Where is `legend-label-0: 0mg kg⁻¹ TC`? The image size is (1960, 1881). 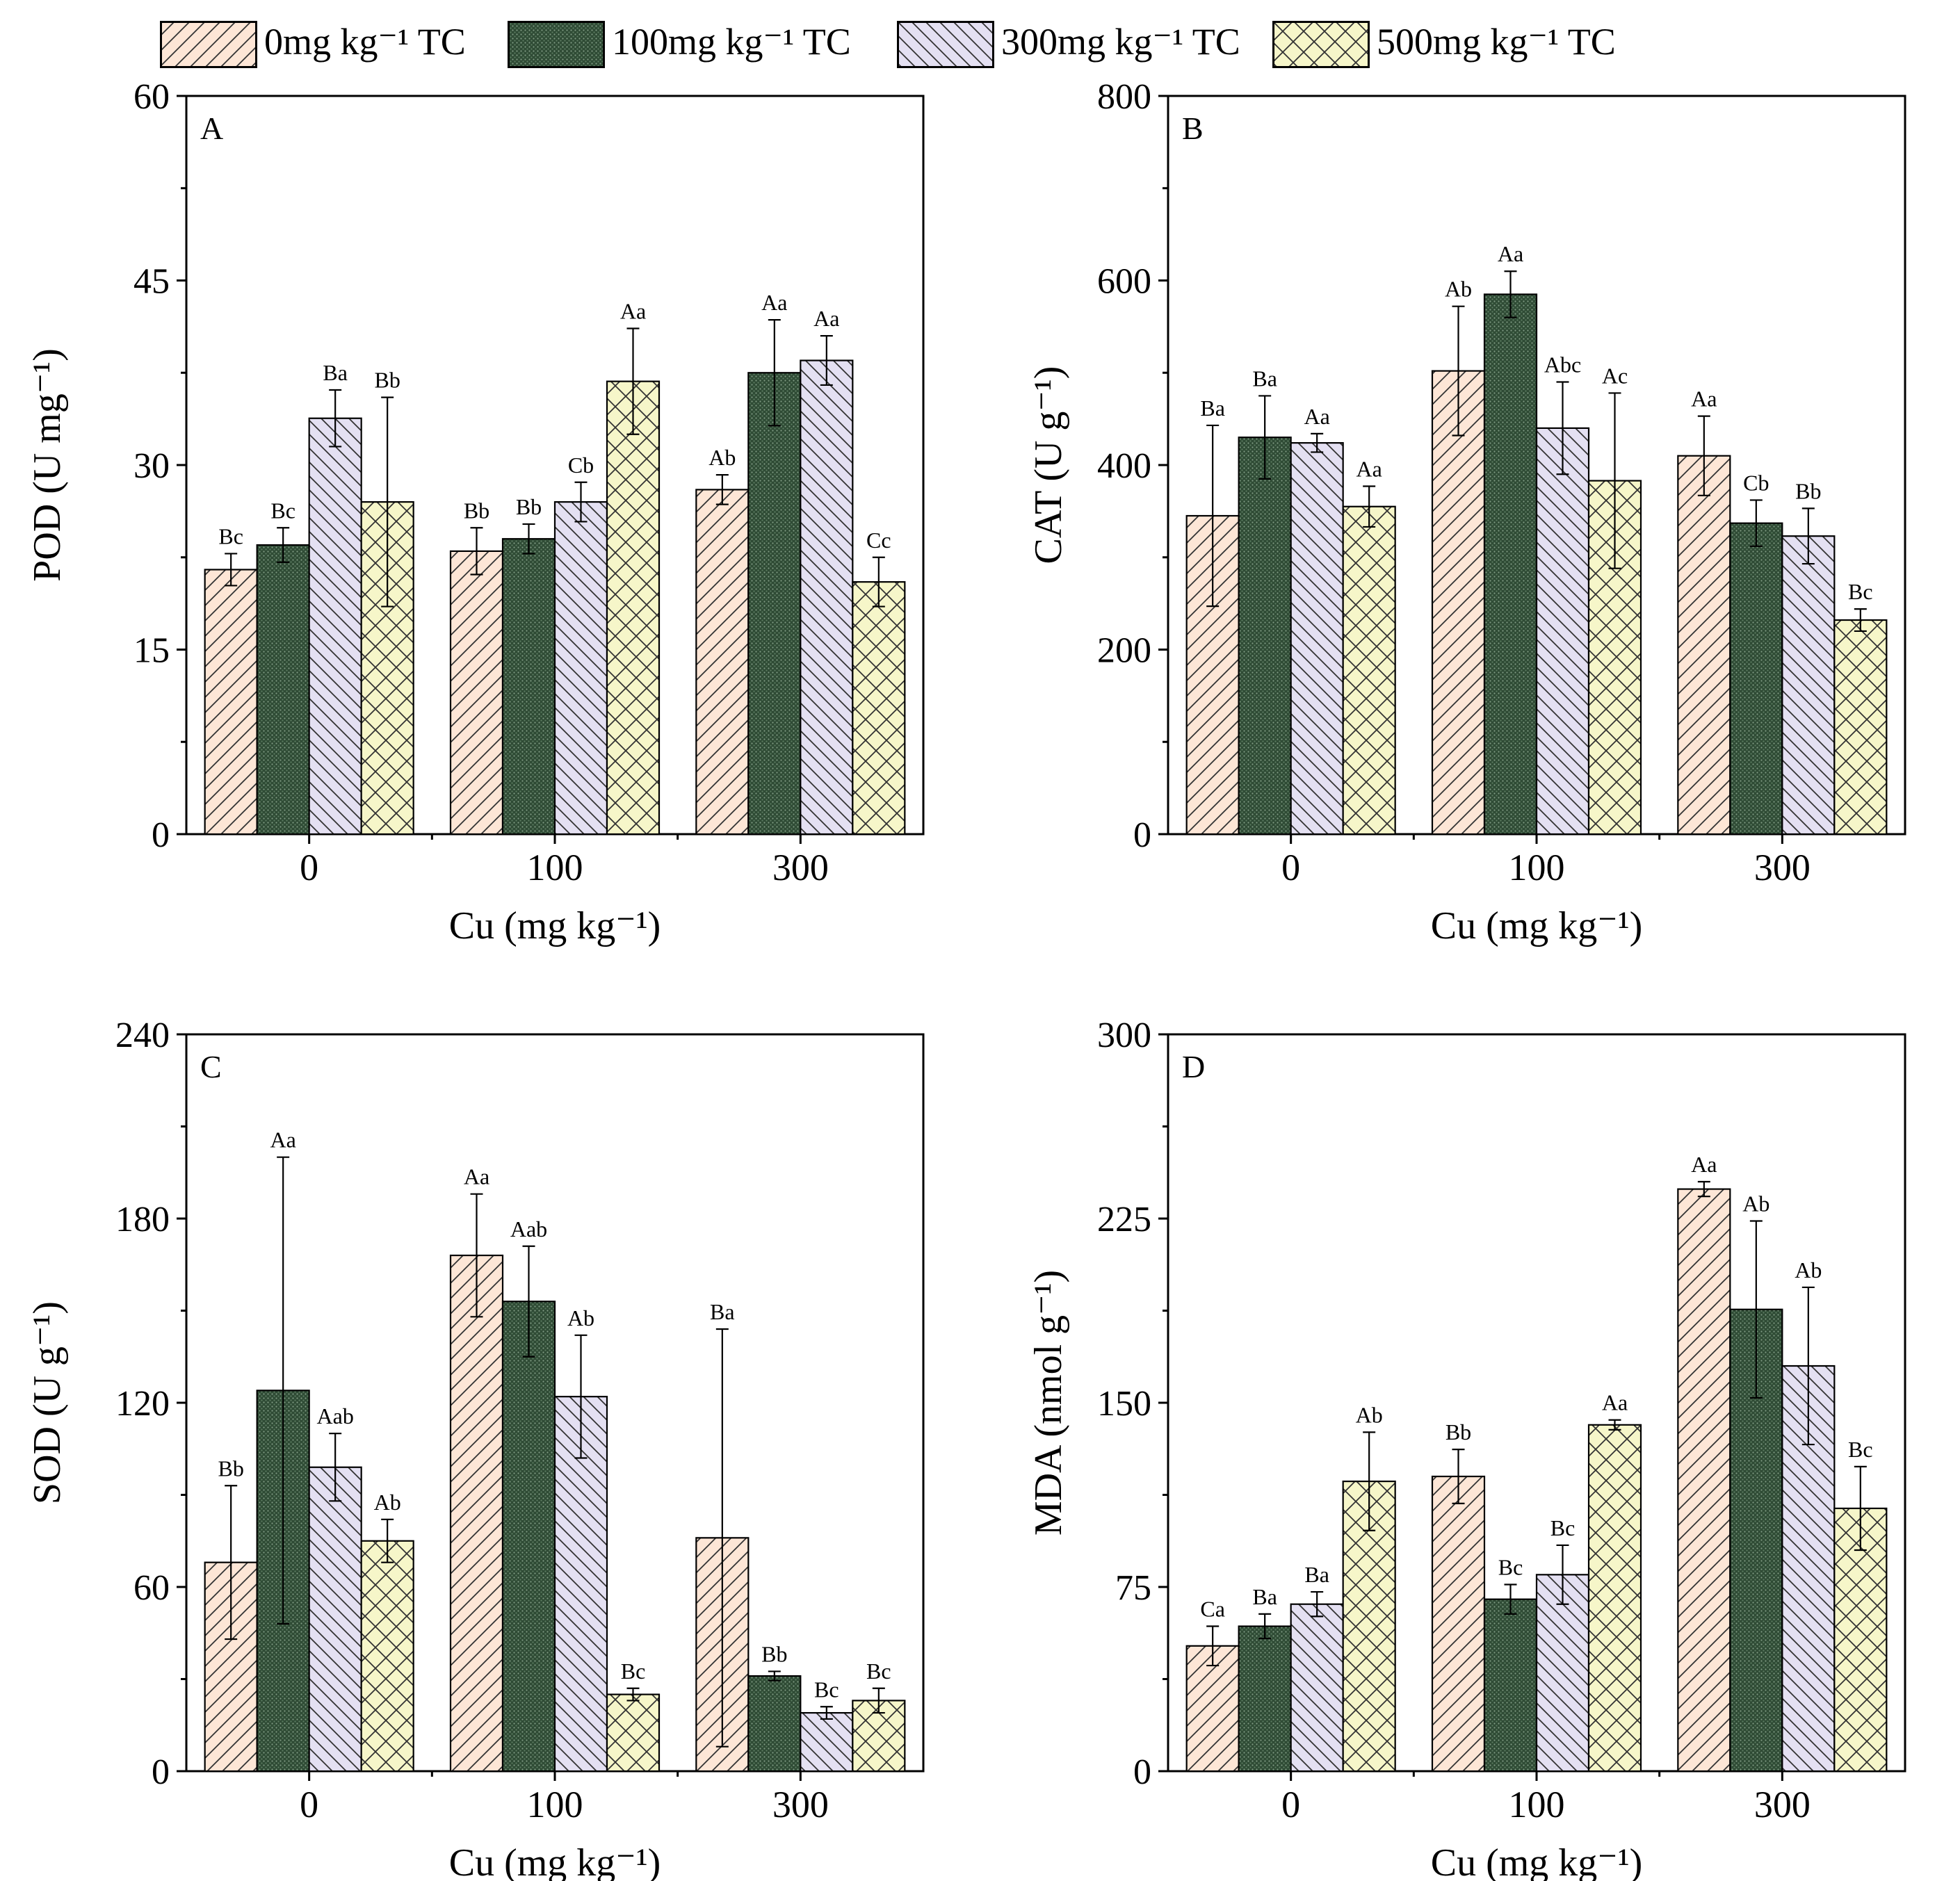
legend-label-0: 0mg kg⁻¹ TC is located at coordinates (365, 42).